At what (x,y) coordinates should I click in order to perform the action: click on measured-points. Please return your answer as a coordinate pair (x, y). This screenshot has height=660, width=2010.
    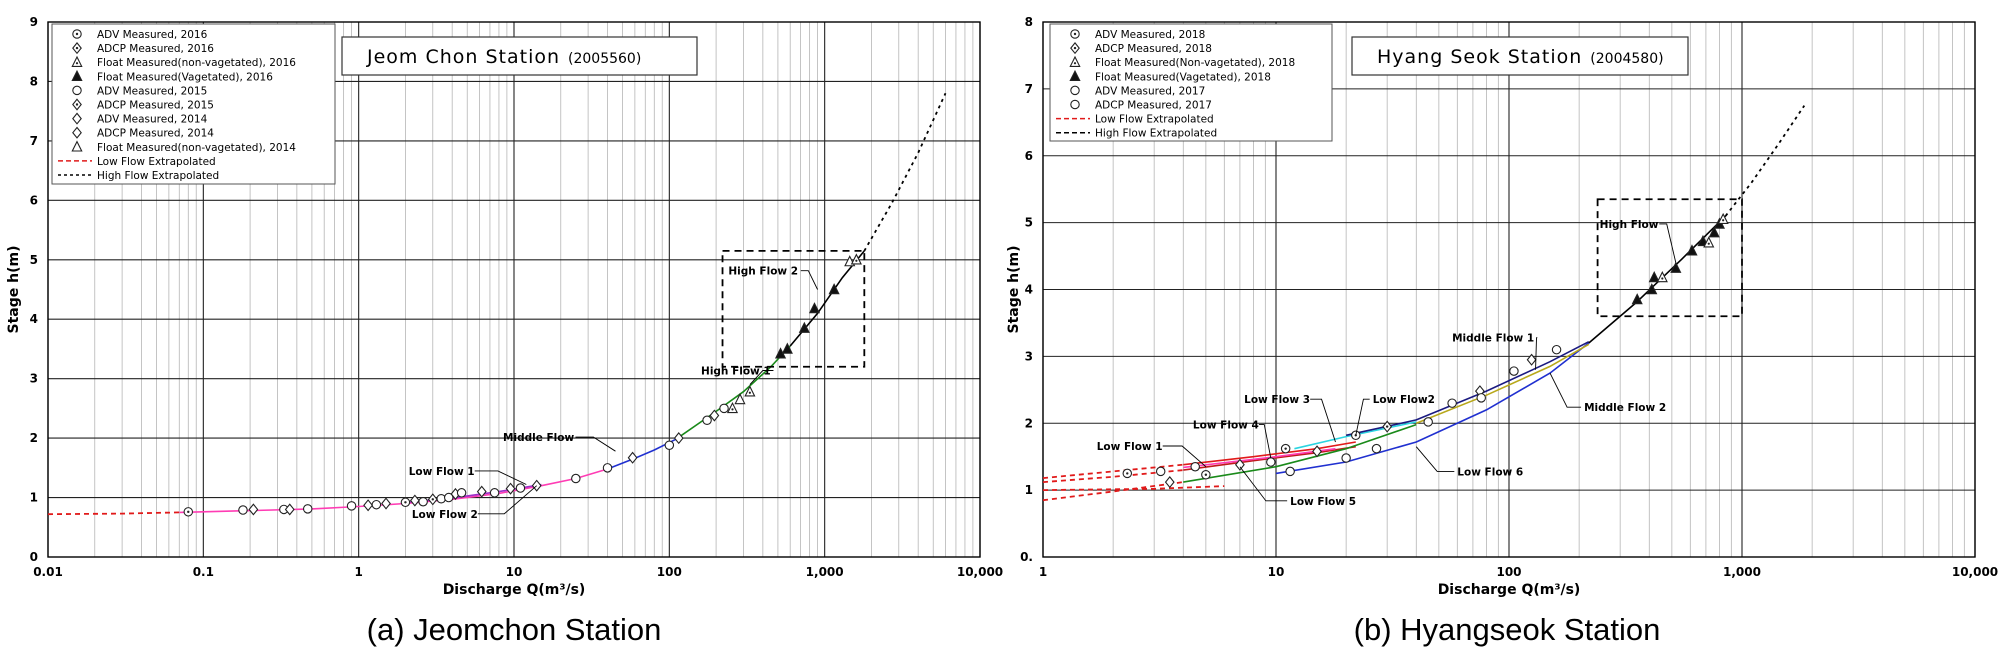
    Looking at the image, I should click on (522, 385).